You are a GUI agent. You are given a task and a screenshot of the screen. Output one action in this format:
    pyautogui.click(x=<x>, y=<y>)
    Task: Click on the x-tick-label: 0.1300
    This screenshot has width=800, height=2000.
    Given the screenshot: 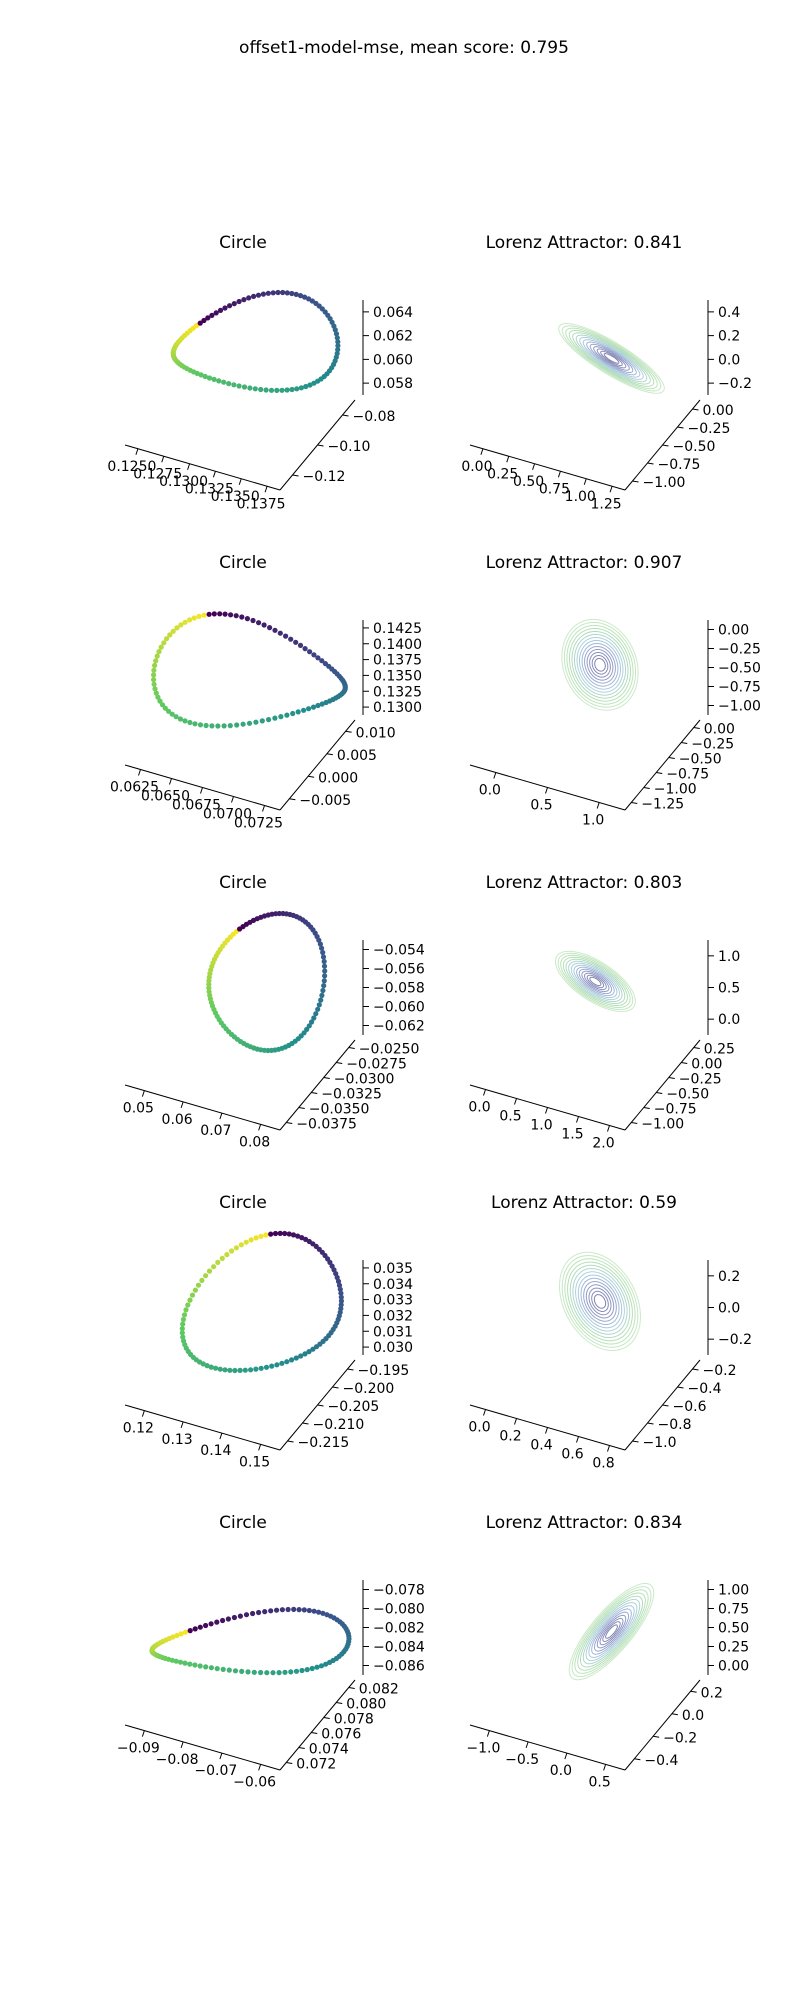 What is the action you would take?
    pyautogui.click(x=183, y=482)
    